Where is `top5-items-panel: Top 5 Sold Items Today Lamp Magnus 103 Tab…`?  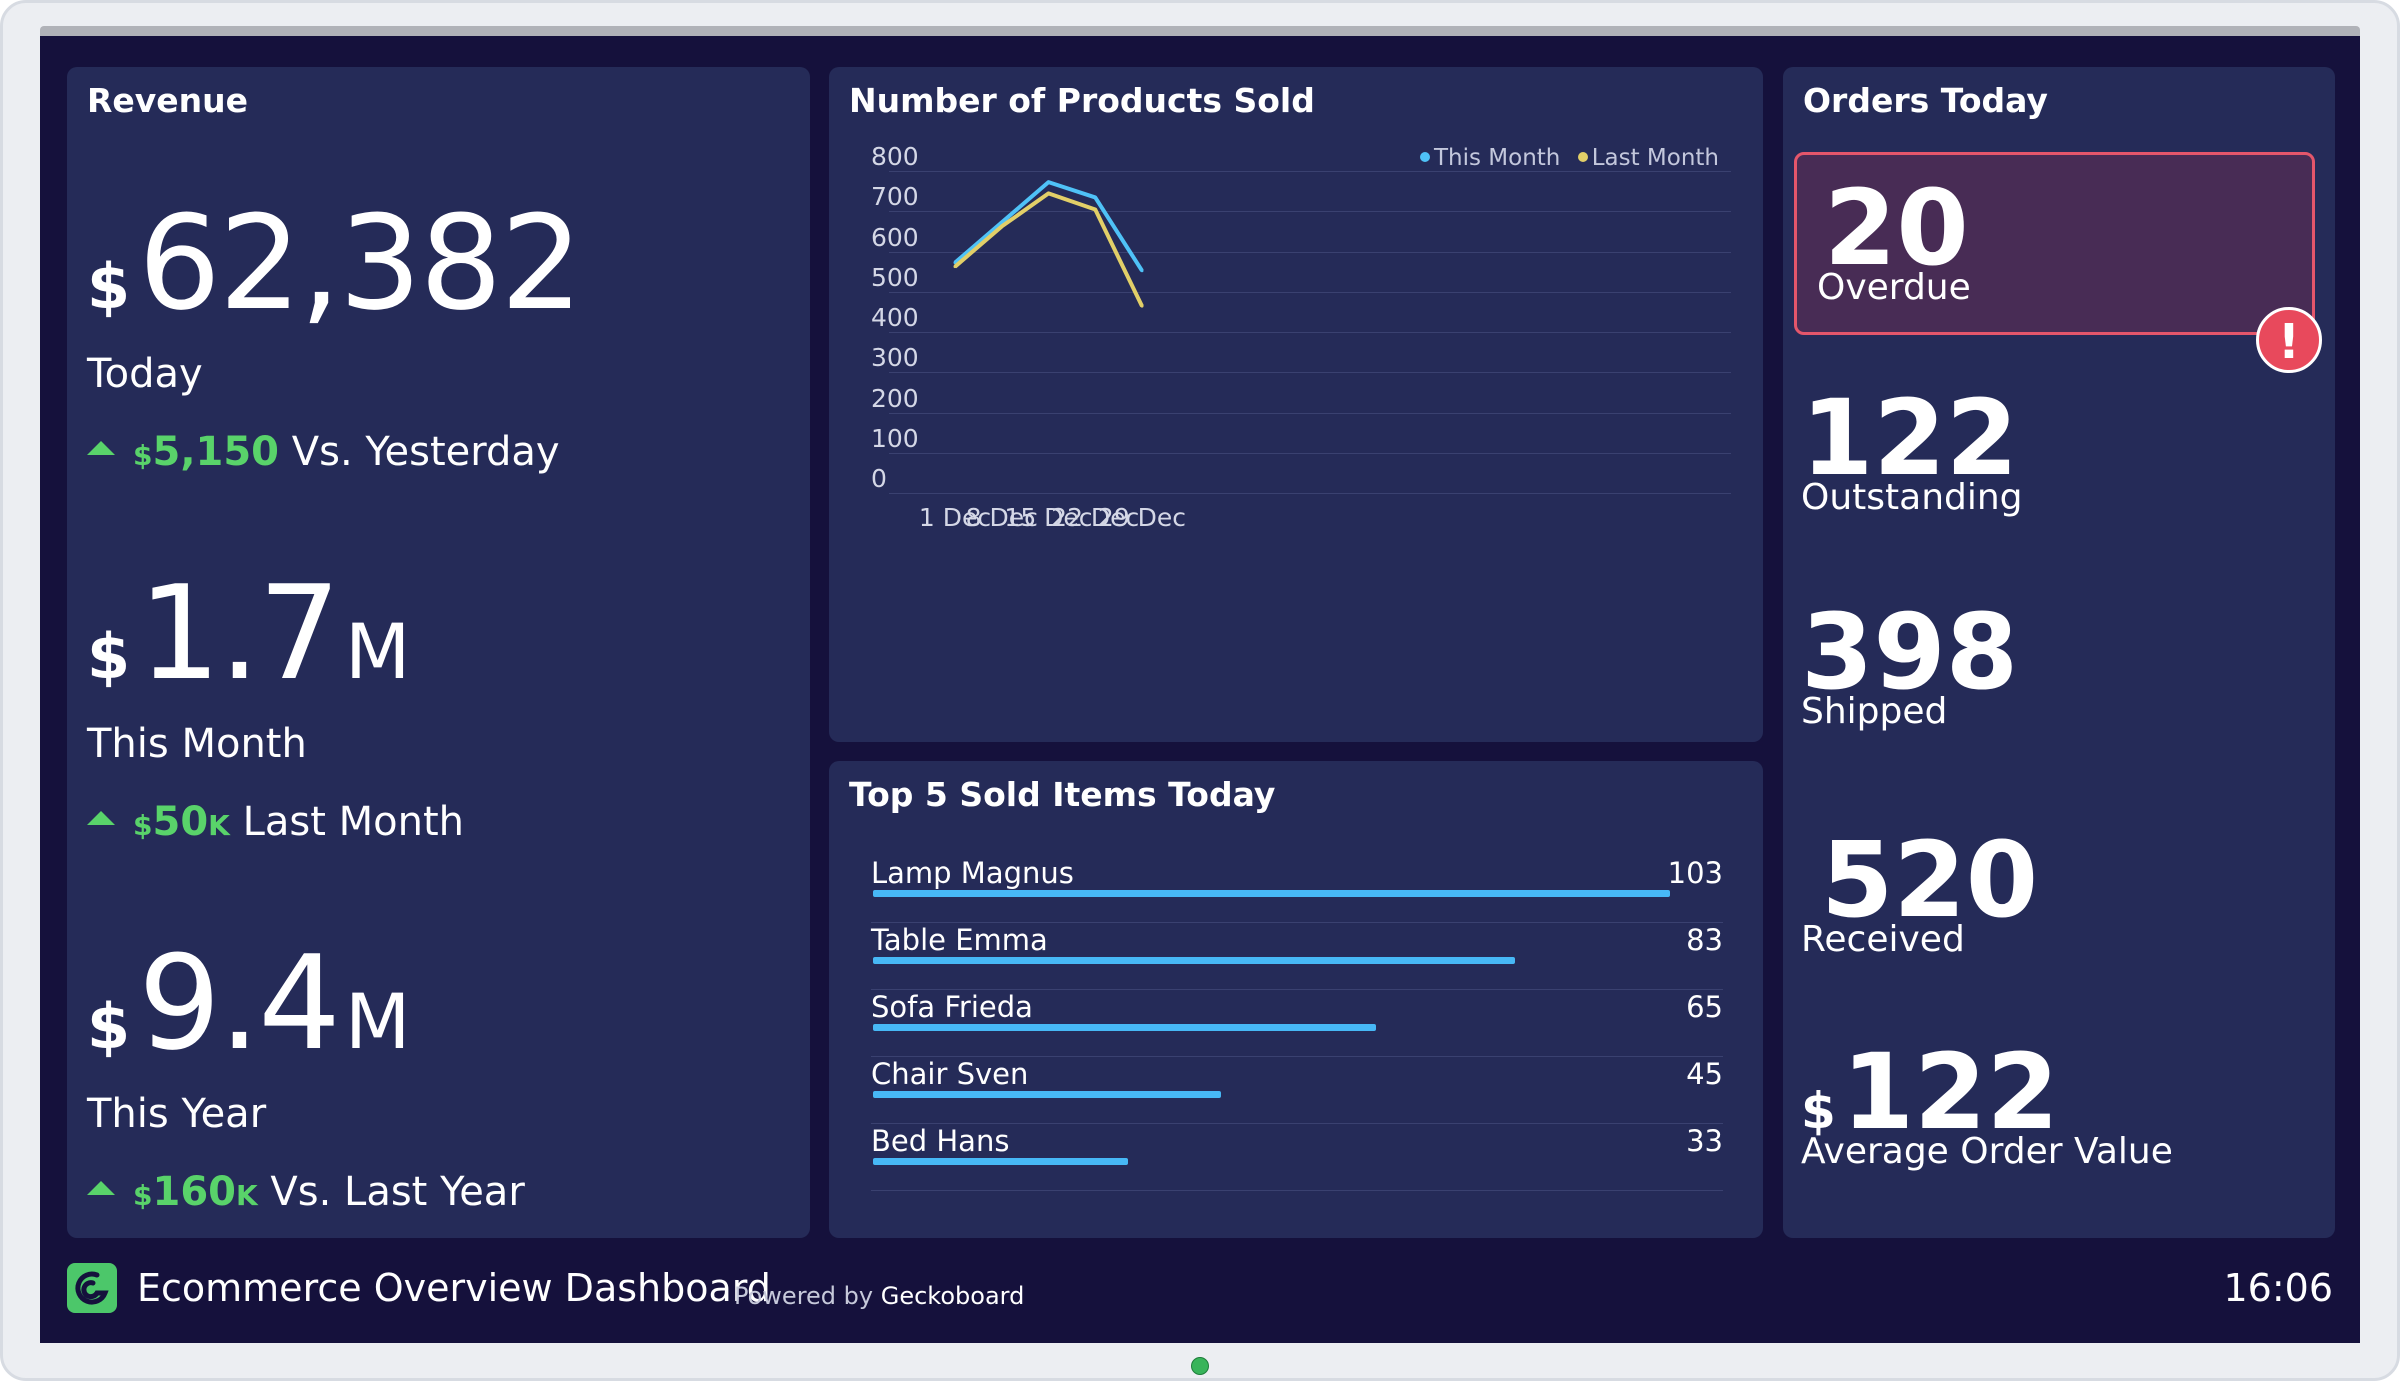 top5-items-panel: Top 5 Sold Items Today Lamp Magnus 103 Tab… is located at coordinates (1296, 999).